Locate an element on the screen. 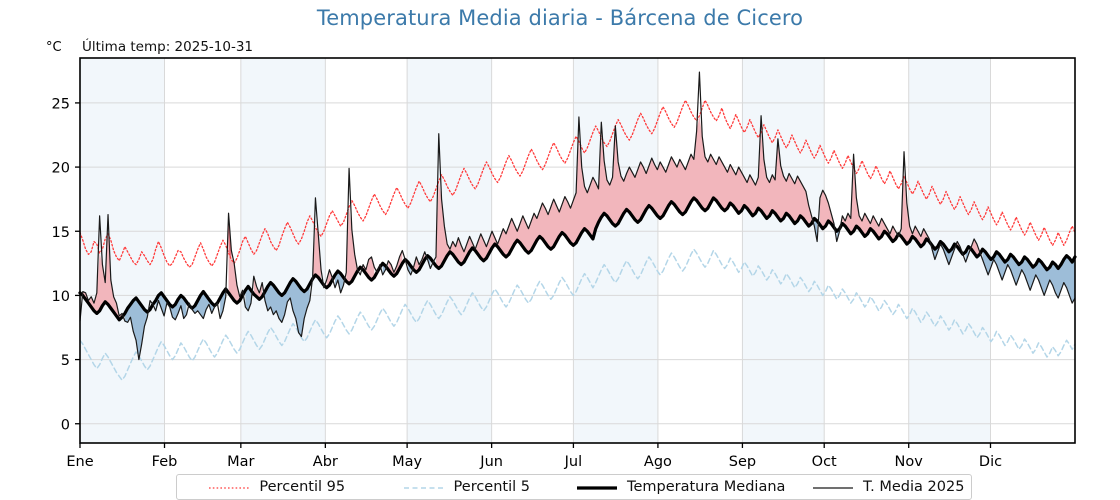  legend-item-3: T. Media 2025 is located at coordinates (888, 487).